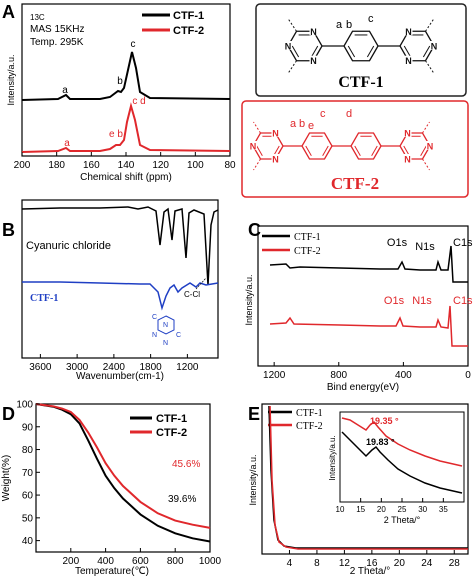 The image size is (474, 583). What do you see at coordinates (123, 466) in the screenshot?
I see `tga-ctf2-curve` at bounding box center [123, 466].